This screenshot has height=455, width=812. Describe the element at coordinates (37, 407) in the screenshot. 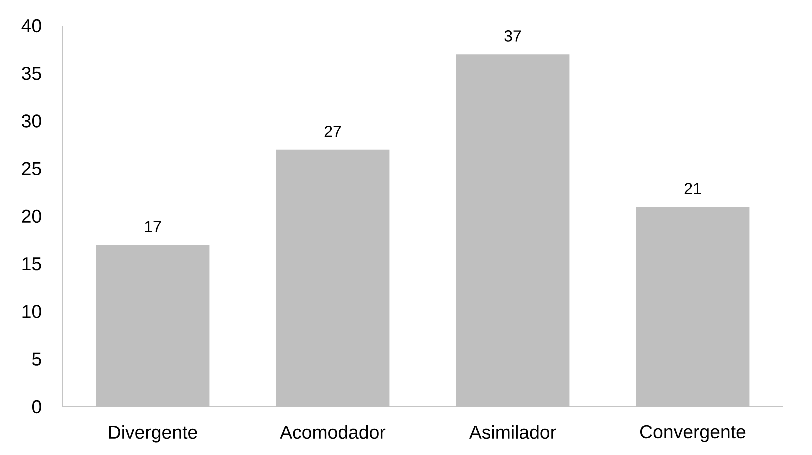

I see `y-tick-label: 0` at that location.